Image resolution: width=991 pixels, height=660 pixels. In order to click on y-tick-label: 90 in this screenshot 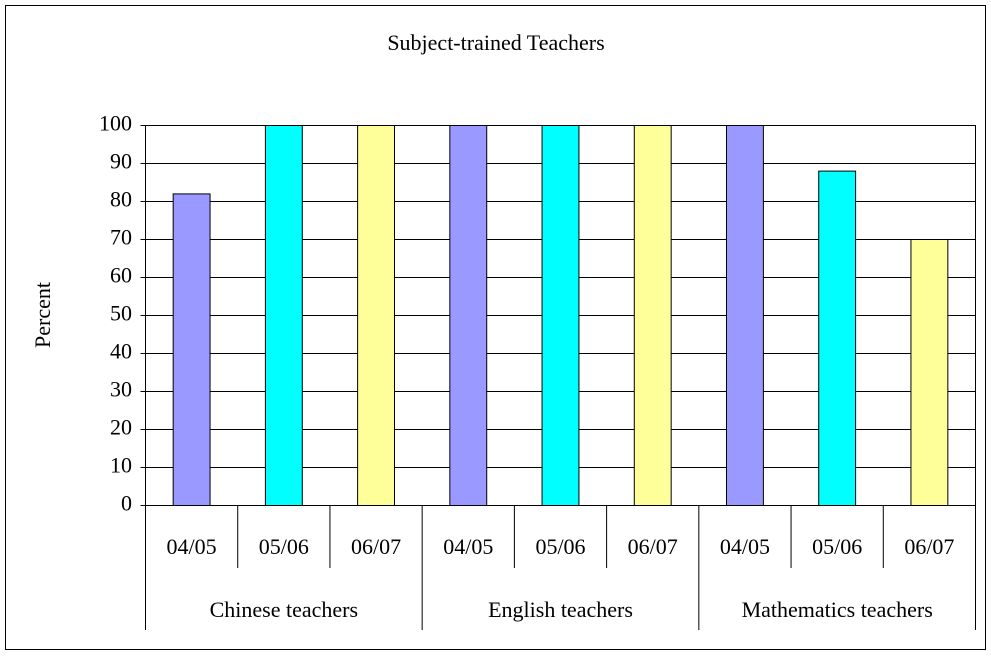, I will do `click(121, 161)`.